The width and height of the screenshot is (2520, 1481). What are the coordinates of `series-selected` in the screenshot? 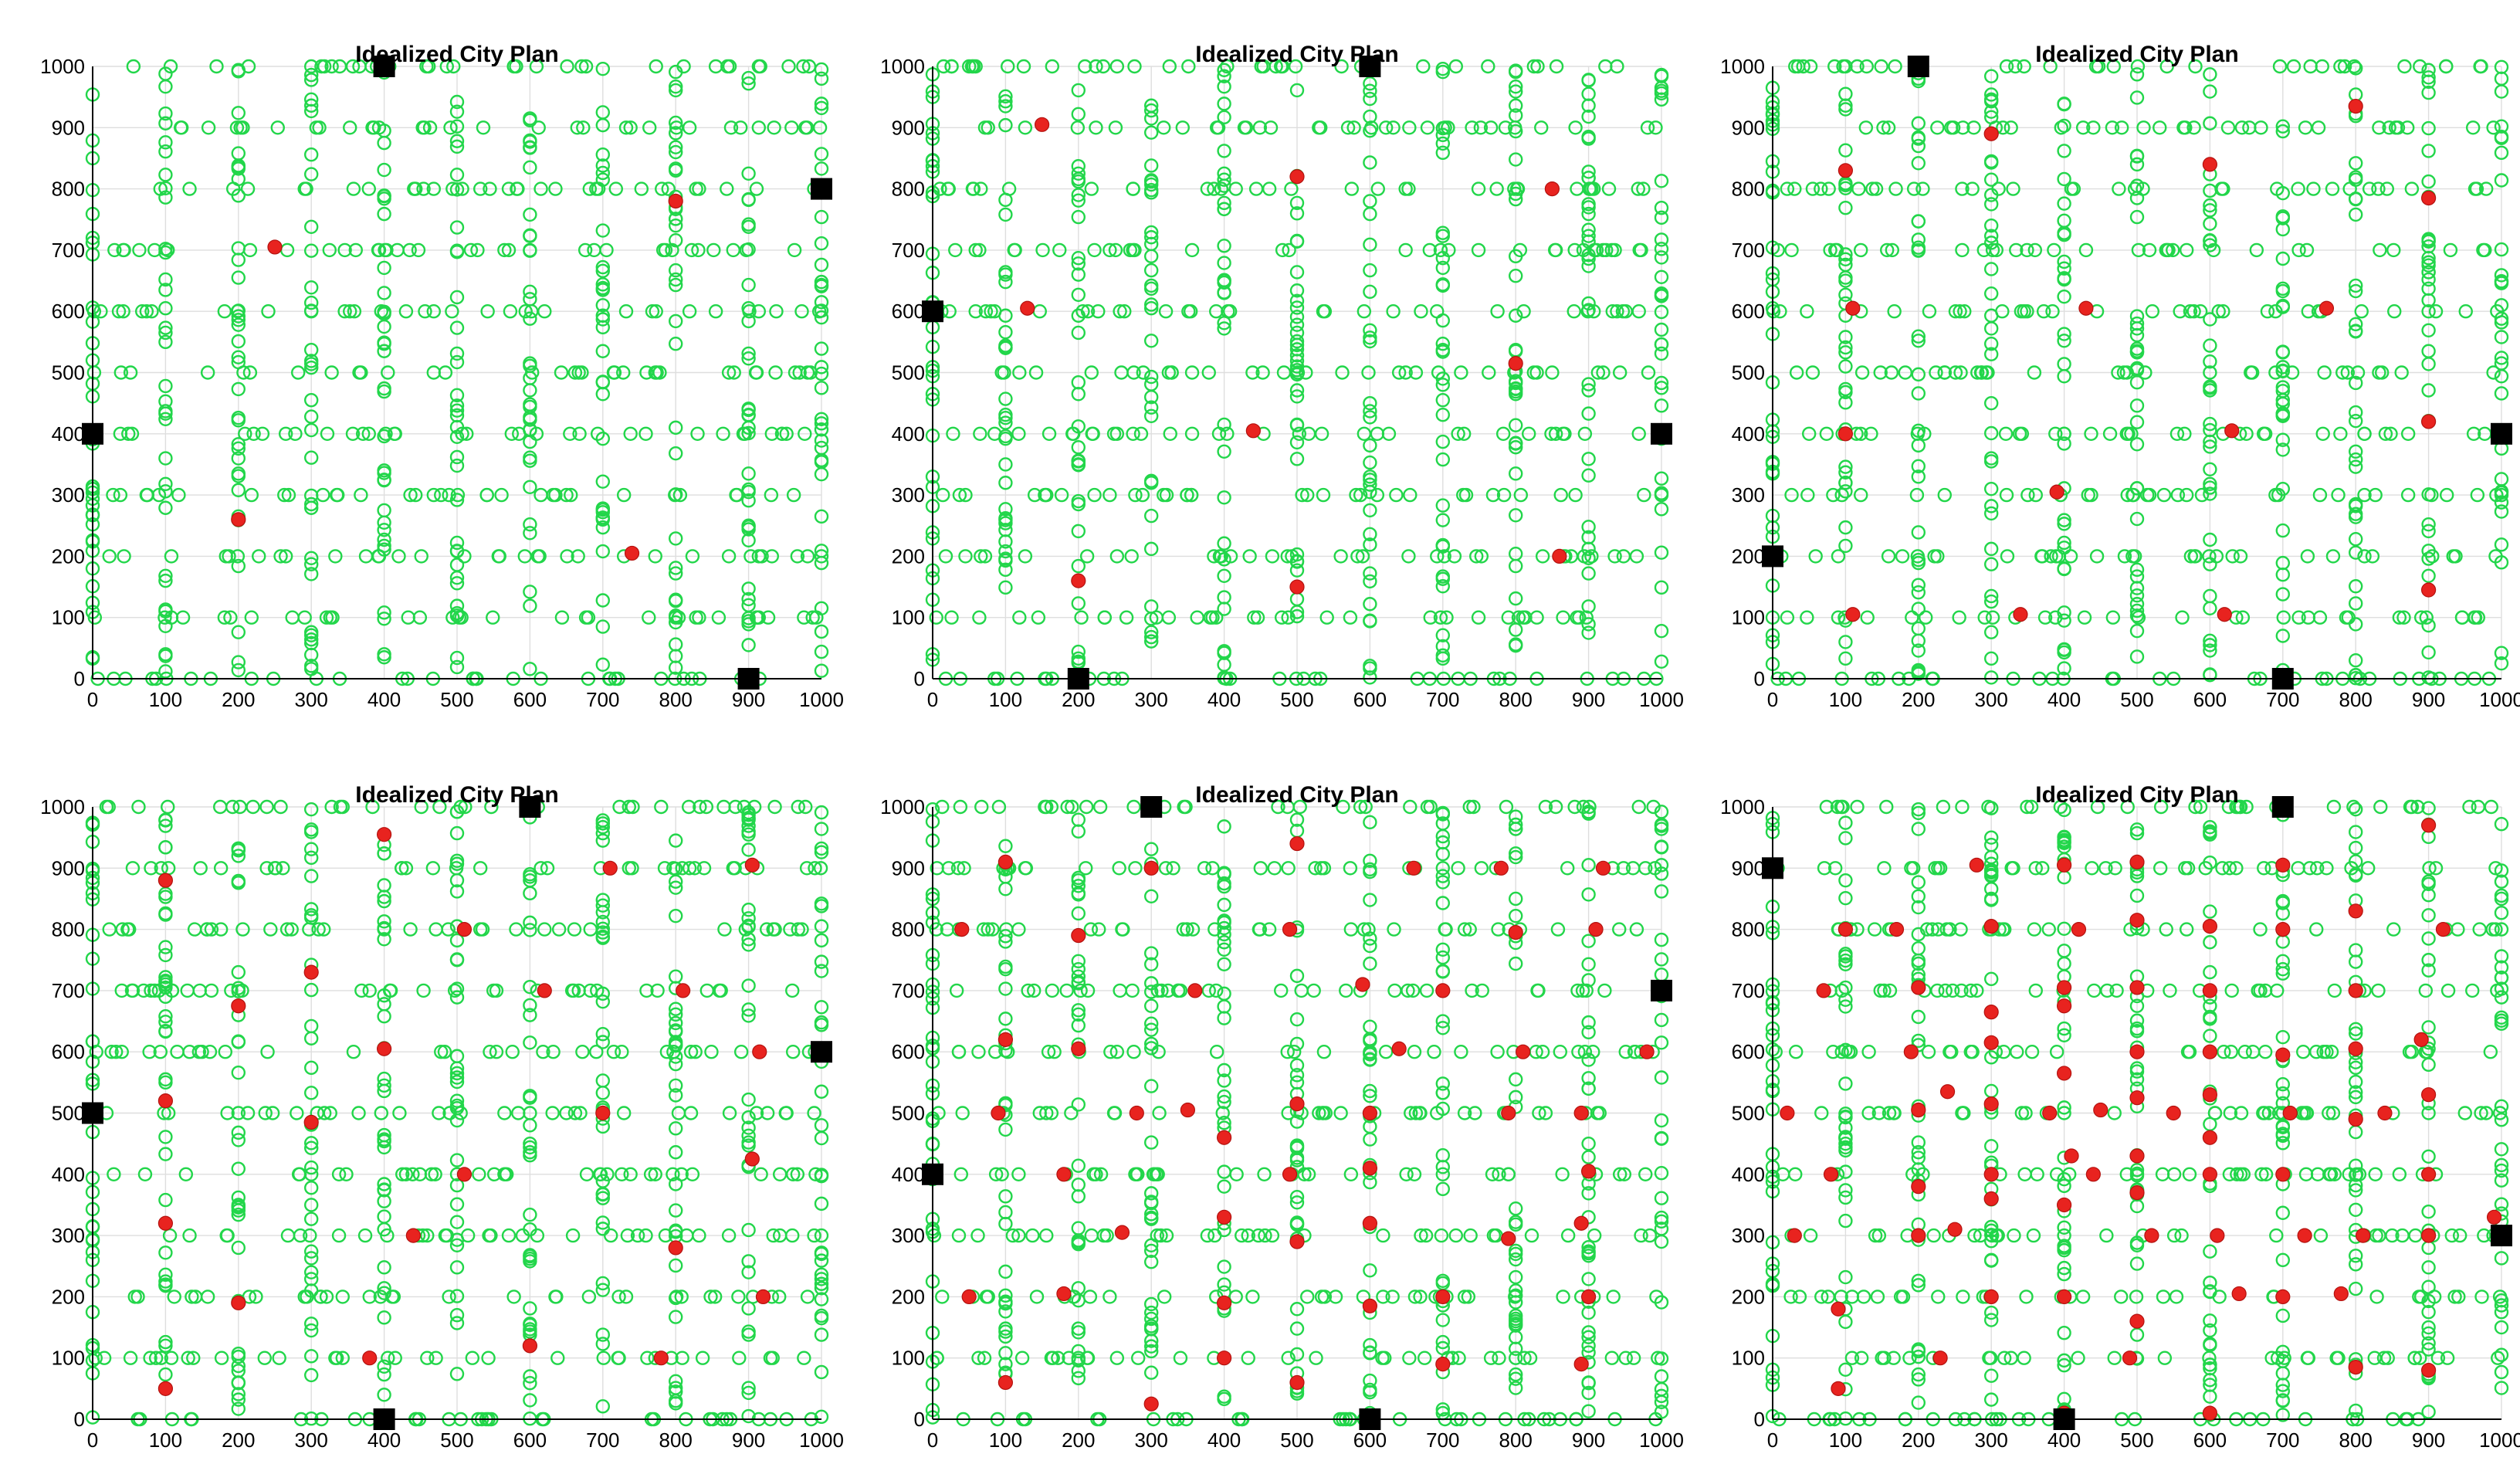 It's located at (457, 377).